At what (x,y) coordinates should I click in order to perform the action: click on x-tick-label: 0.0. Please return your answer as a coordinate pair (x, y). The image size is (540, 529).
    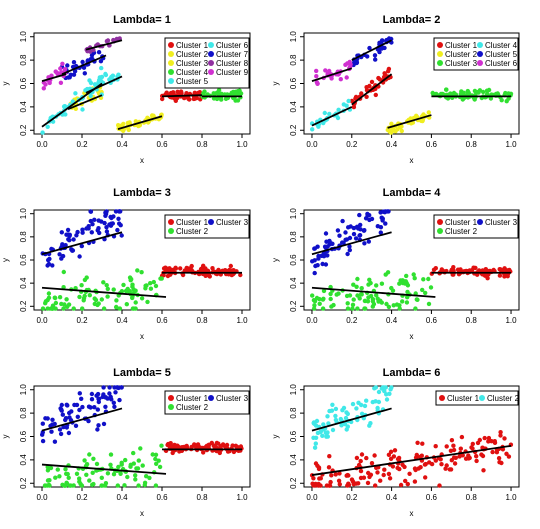
    Looking at the image, I should click on (312, 497).